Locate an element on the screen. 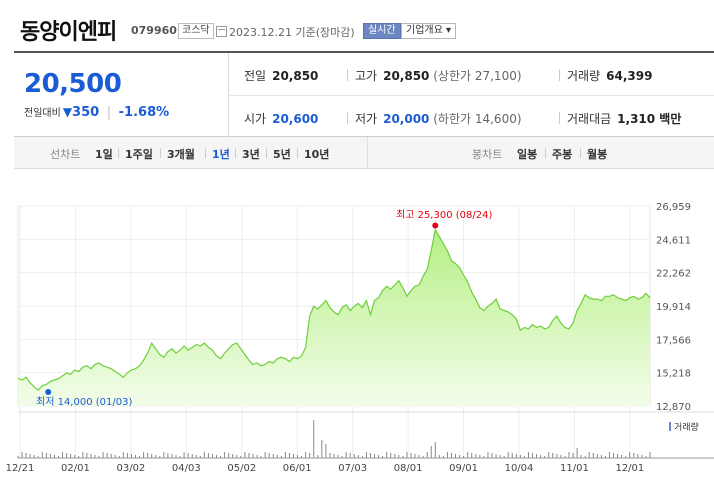  x-tick-label: 03/02 is located at coordinates (130, 468).